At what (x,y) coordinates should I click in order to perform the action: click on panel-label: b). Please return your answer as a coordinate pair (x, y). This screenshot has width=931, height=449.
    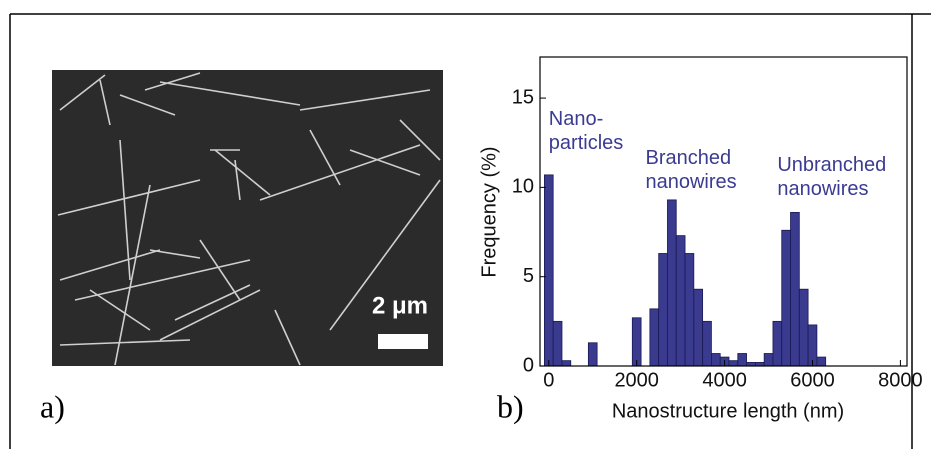
    Looking at the image, I should click on (510, 406).